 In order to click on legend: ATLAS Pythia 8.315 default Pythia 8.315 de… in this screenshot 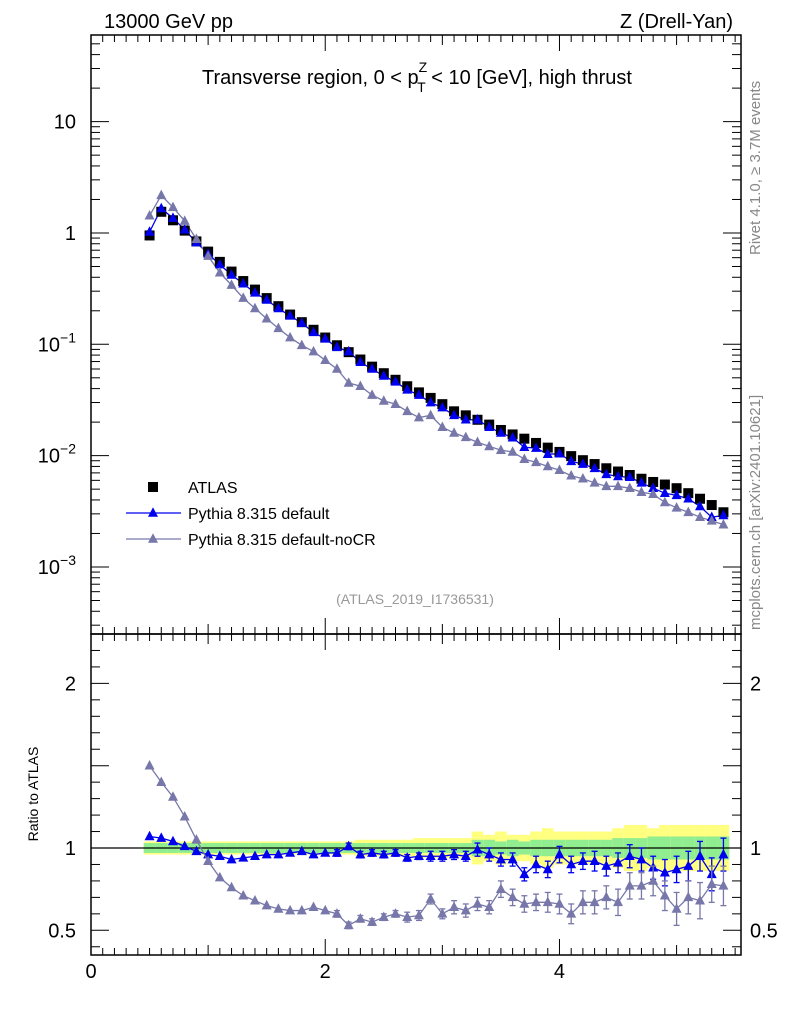, I will do `click(251, 514)`.